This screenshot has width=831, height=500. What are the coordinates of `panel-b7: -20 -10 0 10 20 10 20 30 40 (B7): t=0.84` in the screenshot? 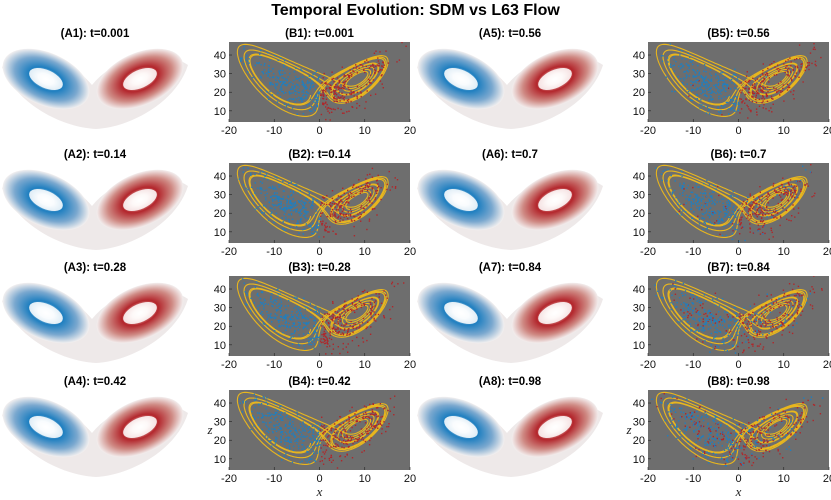 It's located at (728, 323).